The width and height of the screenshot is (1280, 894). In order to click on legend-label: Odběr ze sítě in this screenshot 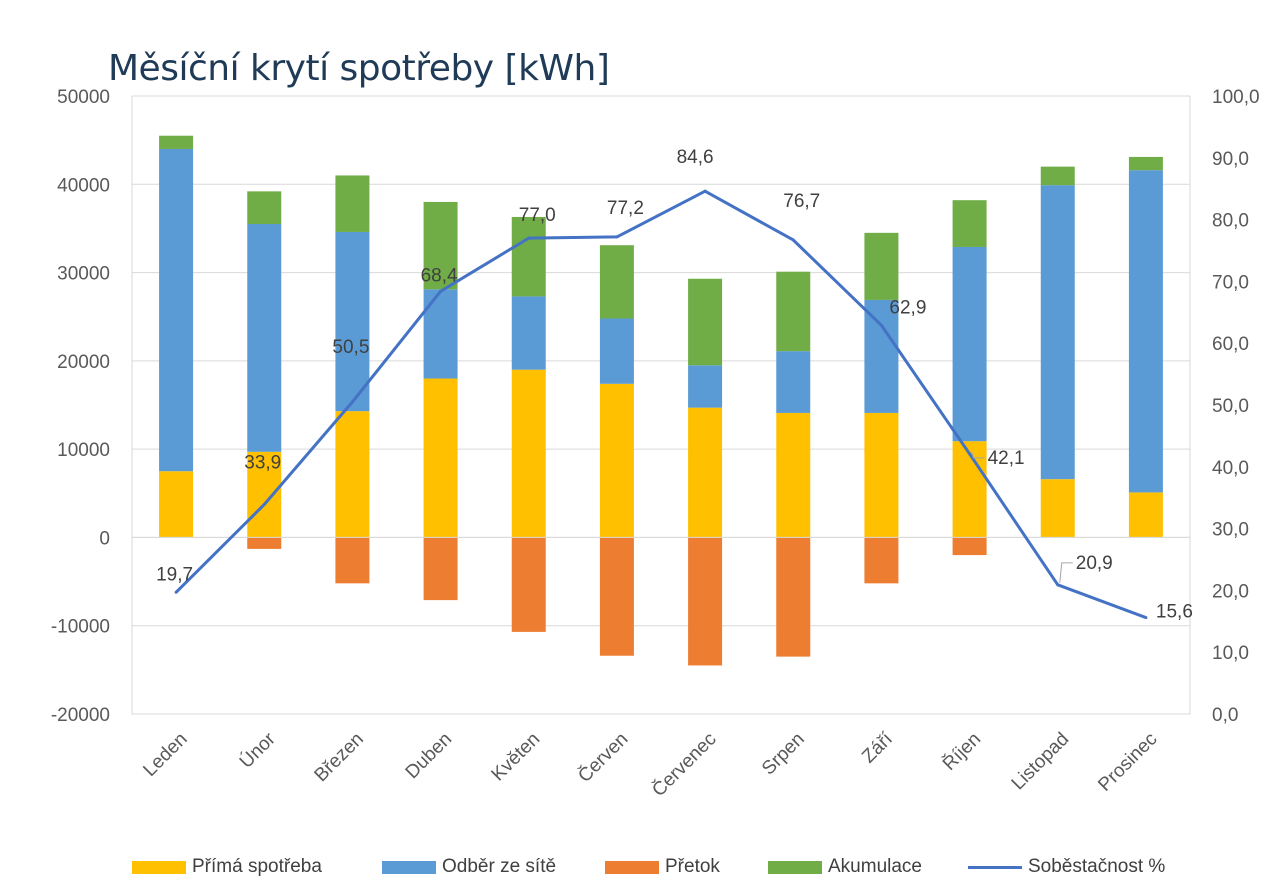, I will do `click(499, 866)`.